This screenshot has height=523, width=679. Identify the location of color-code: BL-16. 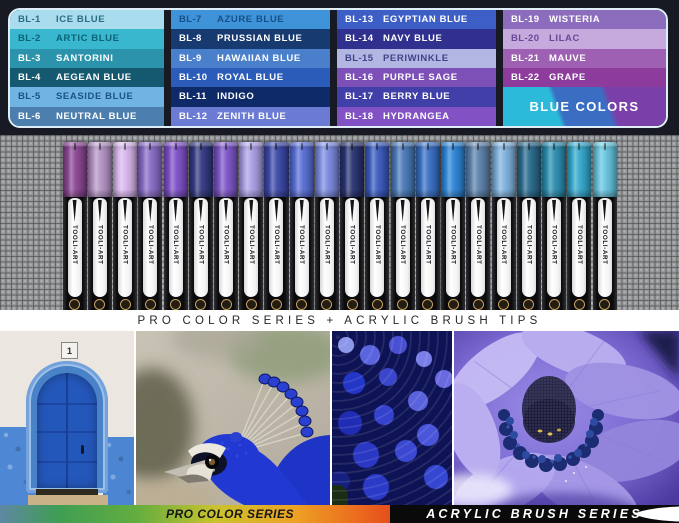
(359, 78).